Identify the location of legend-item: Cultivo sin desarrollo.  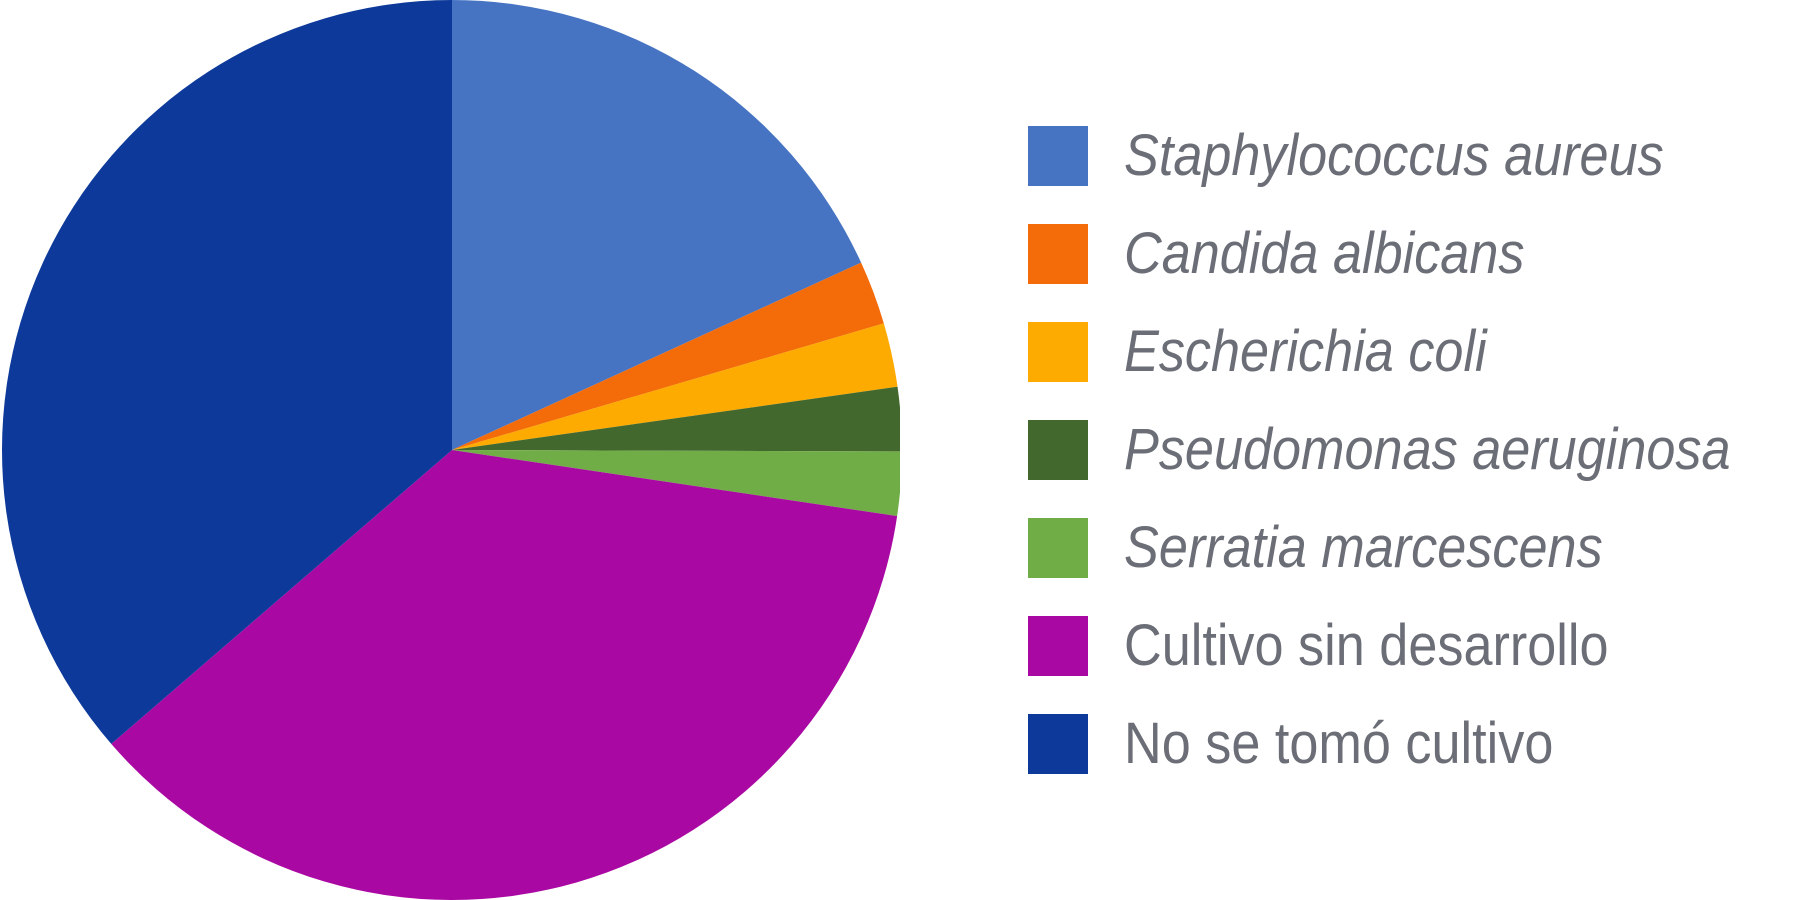
(1413, 646).